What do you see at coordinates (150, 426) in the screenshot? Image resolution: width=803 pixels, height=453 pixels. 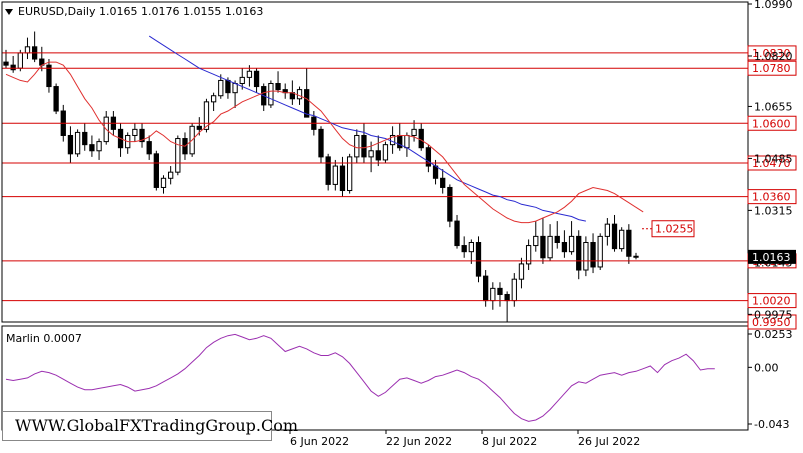 I see `watermark: WWW.GlobalFXTradingGroup.Com` at bounding box center [150, 426].